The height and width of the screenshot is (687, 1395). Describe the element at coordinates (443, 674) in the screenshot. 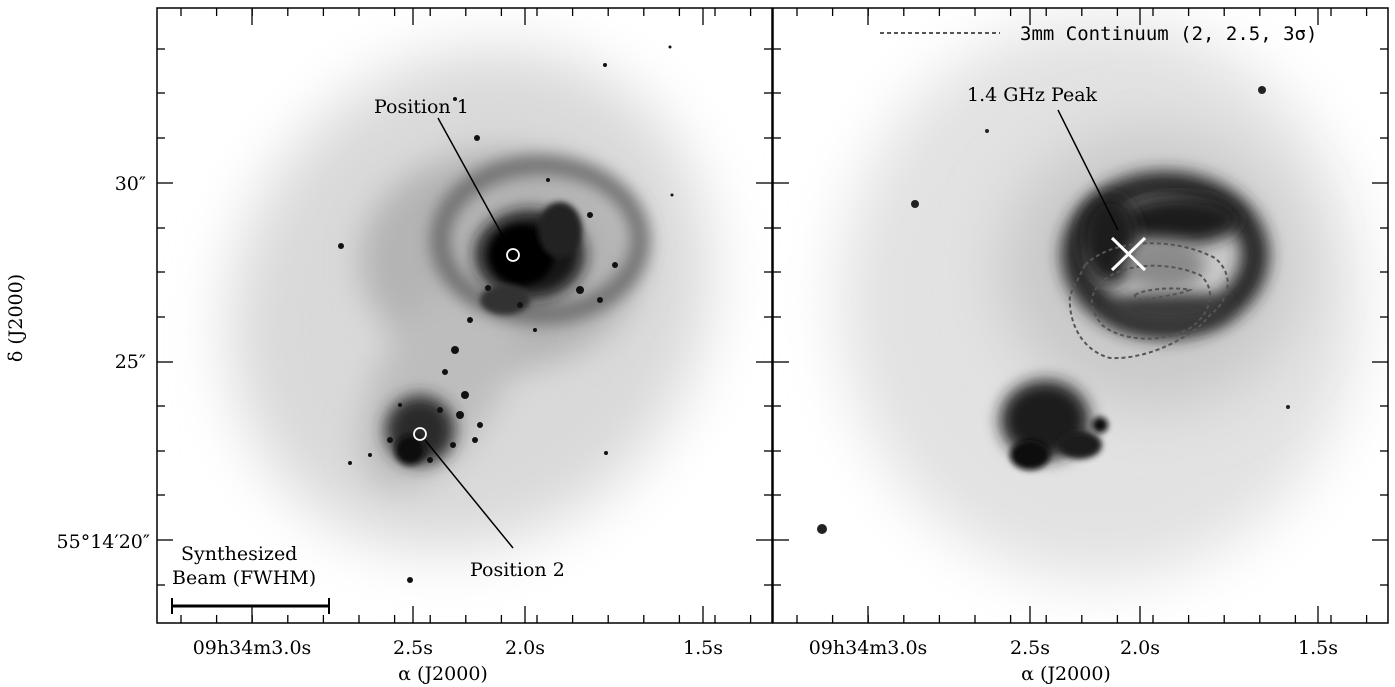

I see `x-axis-label-left: α (J2000)` at that location.